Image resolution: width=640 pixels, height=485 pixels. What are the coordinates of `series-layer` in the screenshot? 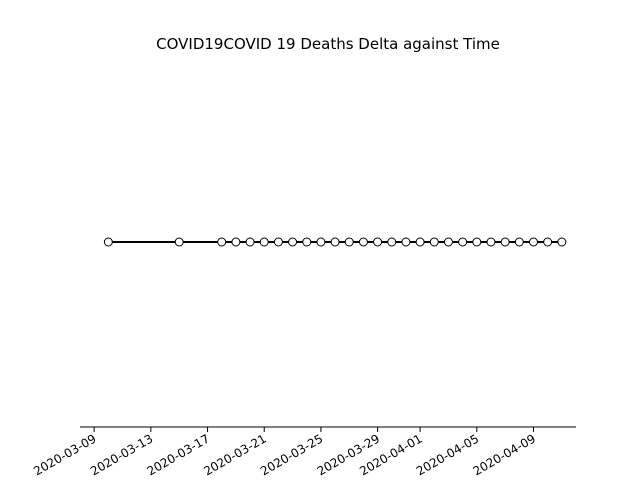 It's located at (335, 242).